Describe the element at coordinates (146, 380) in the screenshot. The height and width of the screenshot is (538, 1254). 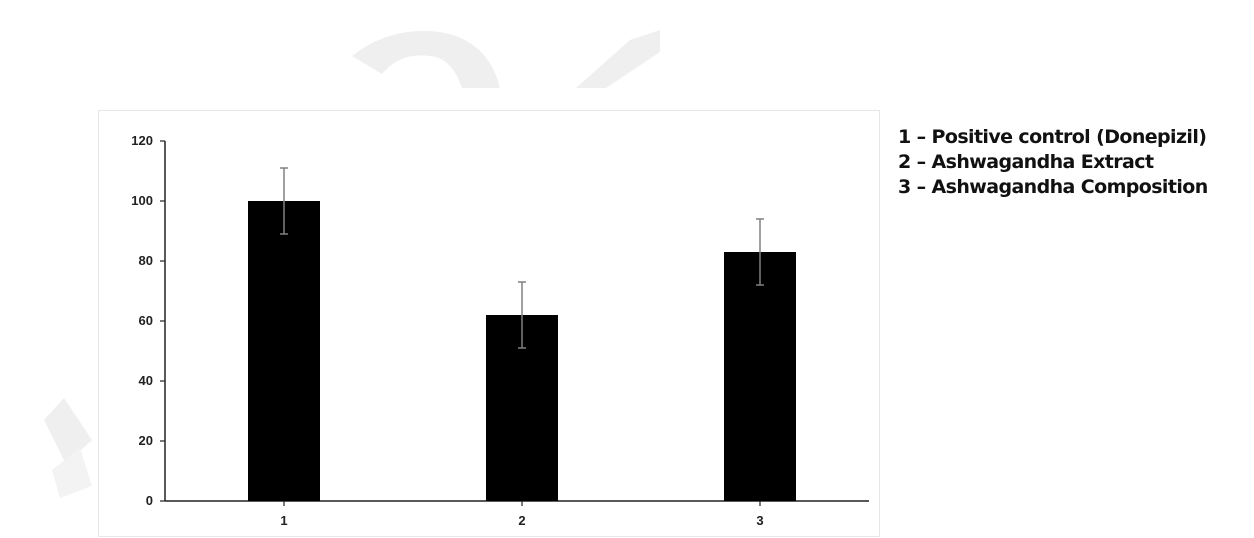
I see `y-tick-label: 40` at that location.